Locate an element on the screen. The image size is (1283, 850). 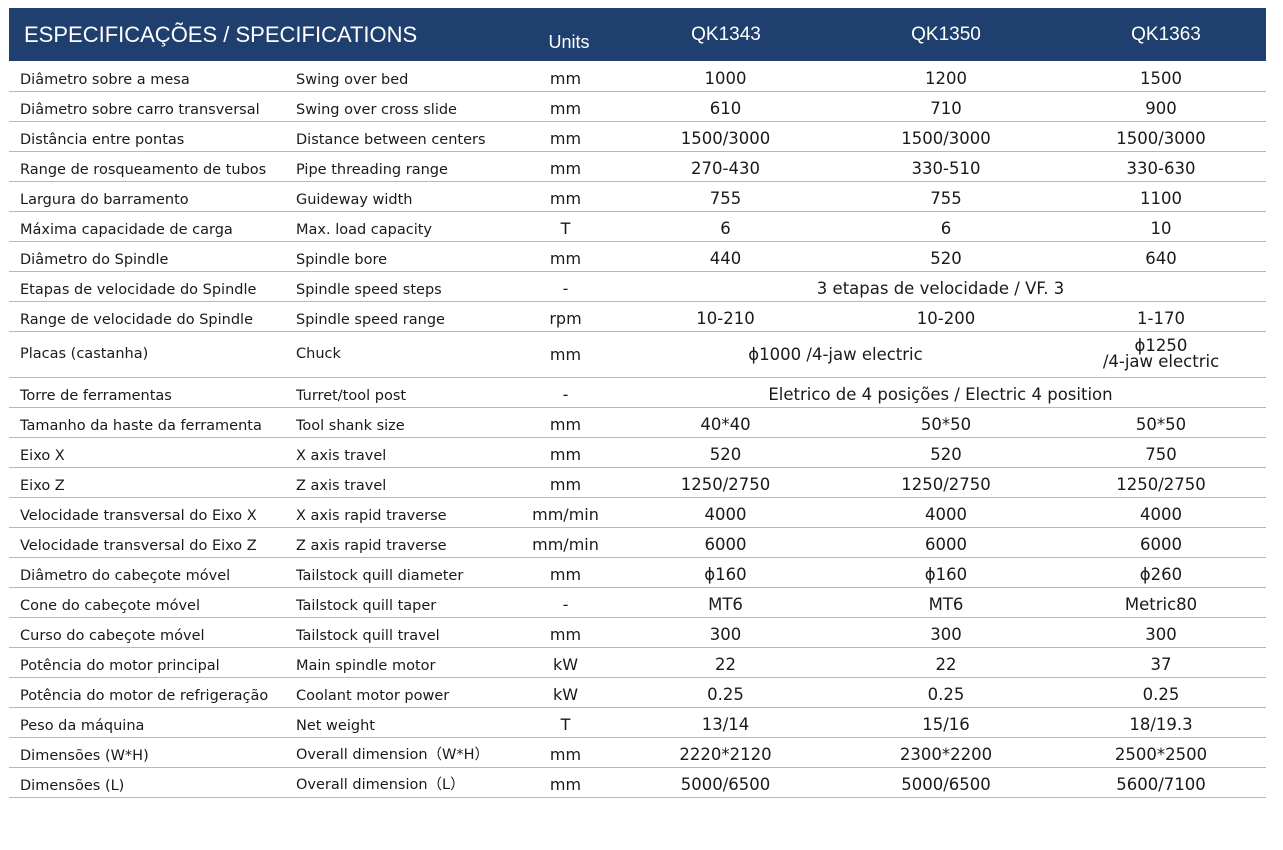
value-qk1363: 640 is located at coordinates (1161, 256).